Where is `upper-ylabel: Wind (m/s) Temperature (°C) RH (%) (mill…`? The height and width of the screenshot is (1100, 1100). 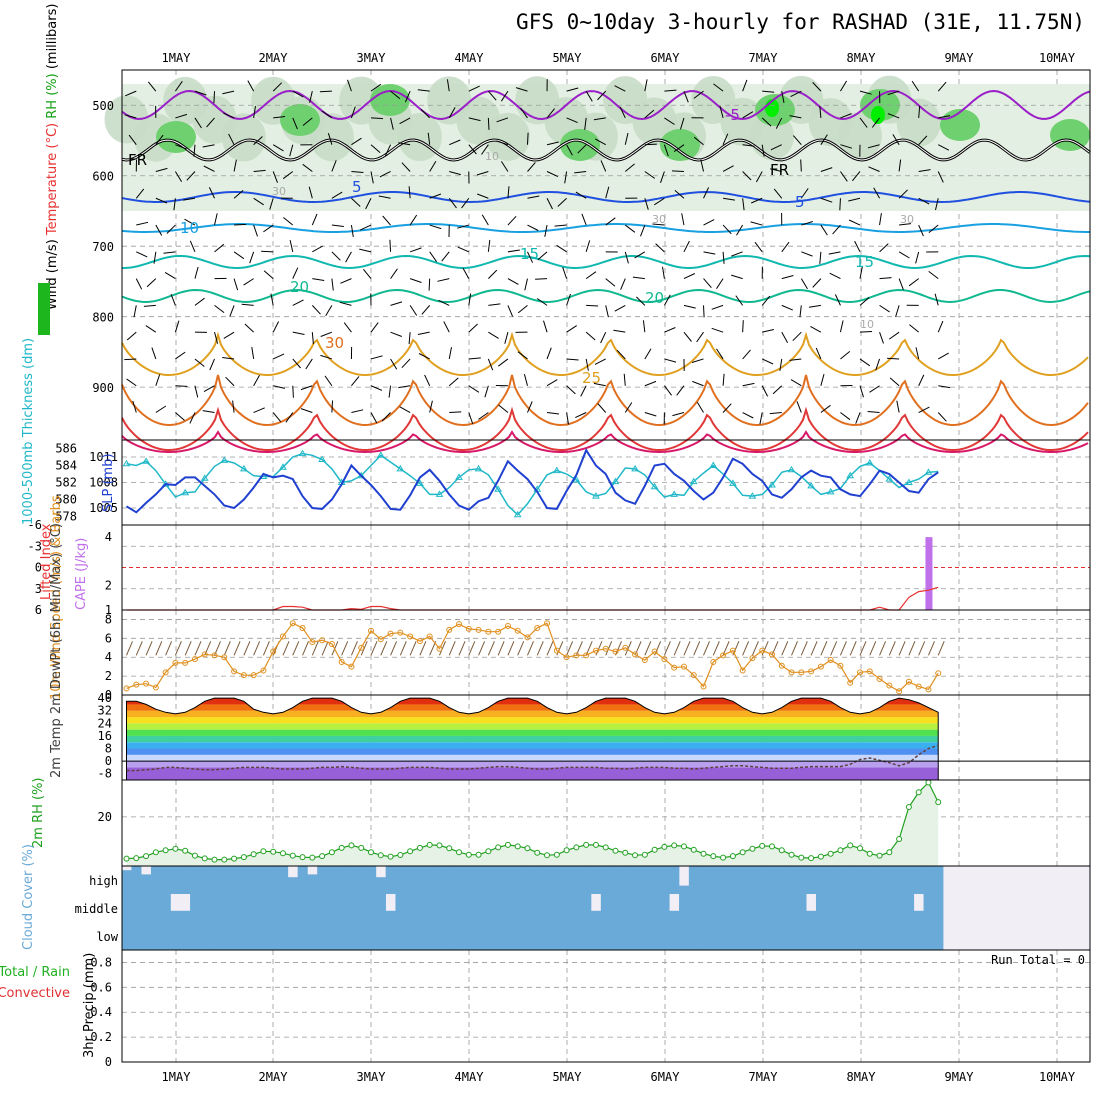 upper-ylabel: Wind (m/s) Temperature (°C) RH (%) (mill… is located at coordinates (52, 157).